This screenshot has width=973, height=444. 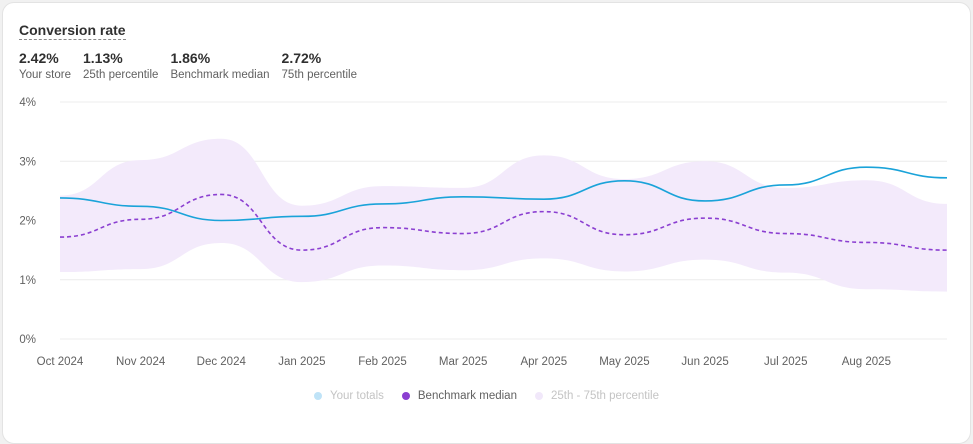 I want to click on legend-percentile-band: 25th - 75th percentile, so click(x=597, y=396).